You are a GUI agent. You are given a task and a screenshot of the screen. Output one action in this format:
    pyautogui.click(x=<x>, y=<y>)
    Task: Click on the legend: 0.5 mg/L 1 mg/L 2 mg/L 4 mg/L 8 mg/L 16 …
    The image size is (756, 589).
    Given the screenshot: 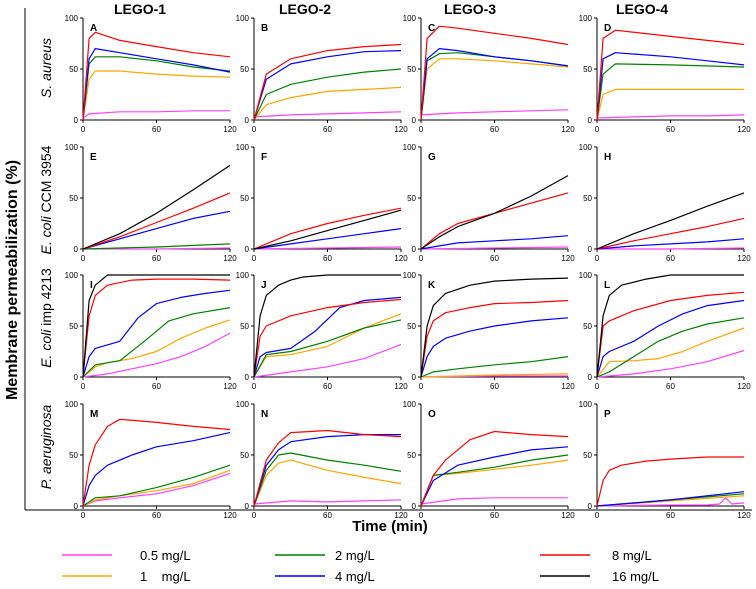 What is the action you would take?
    pyautogui.click(x=360, y=566)
    